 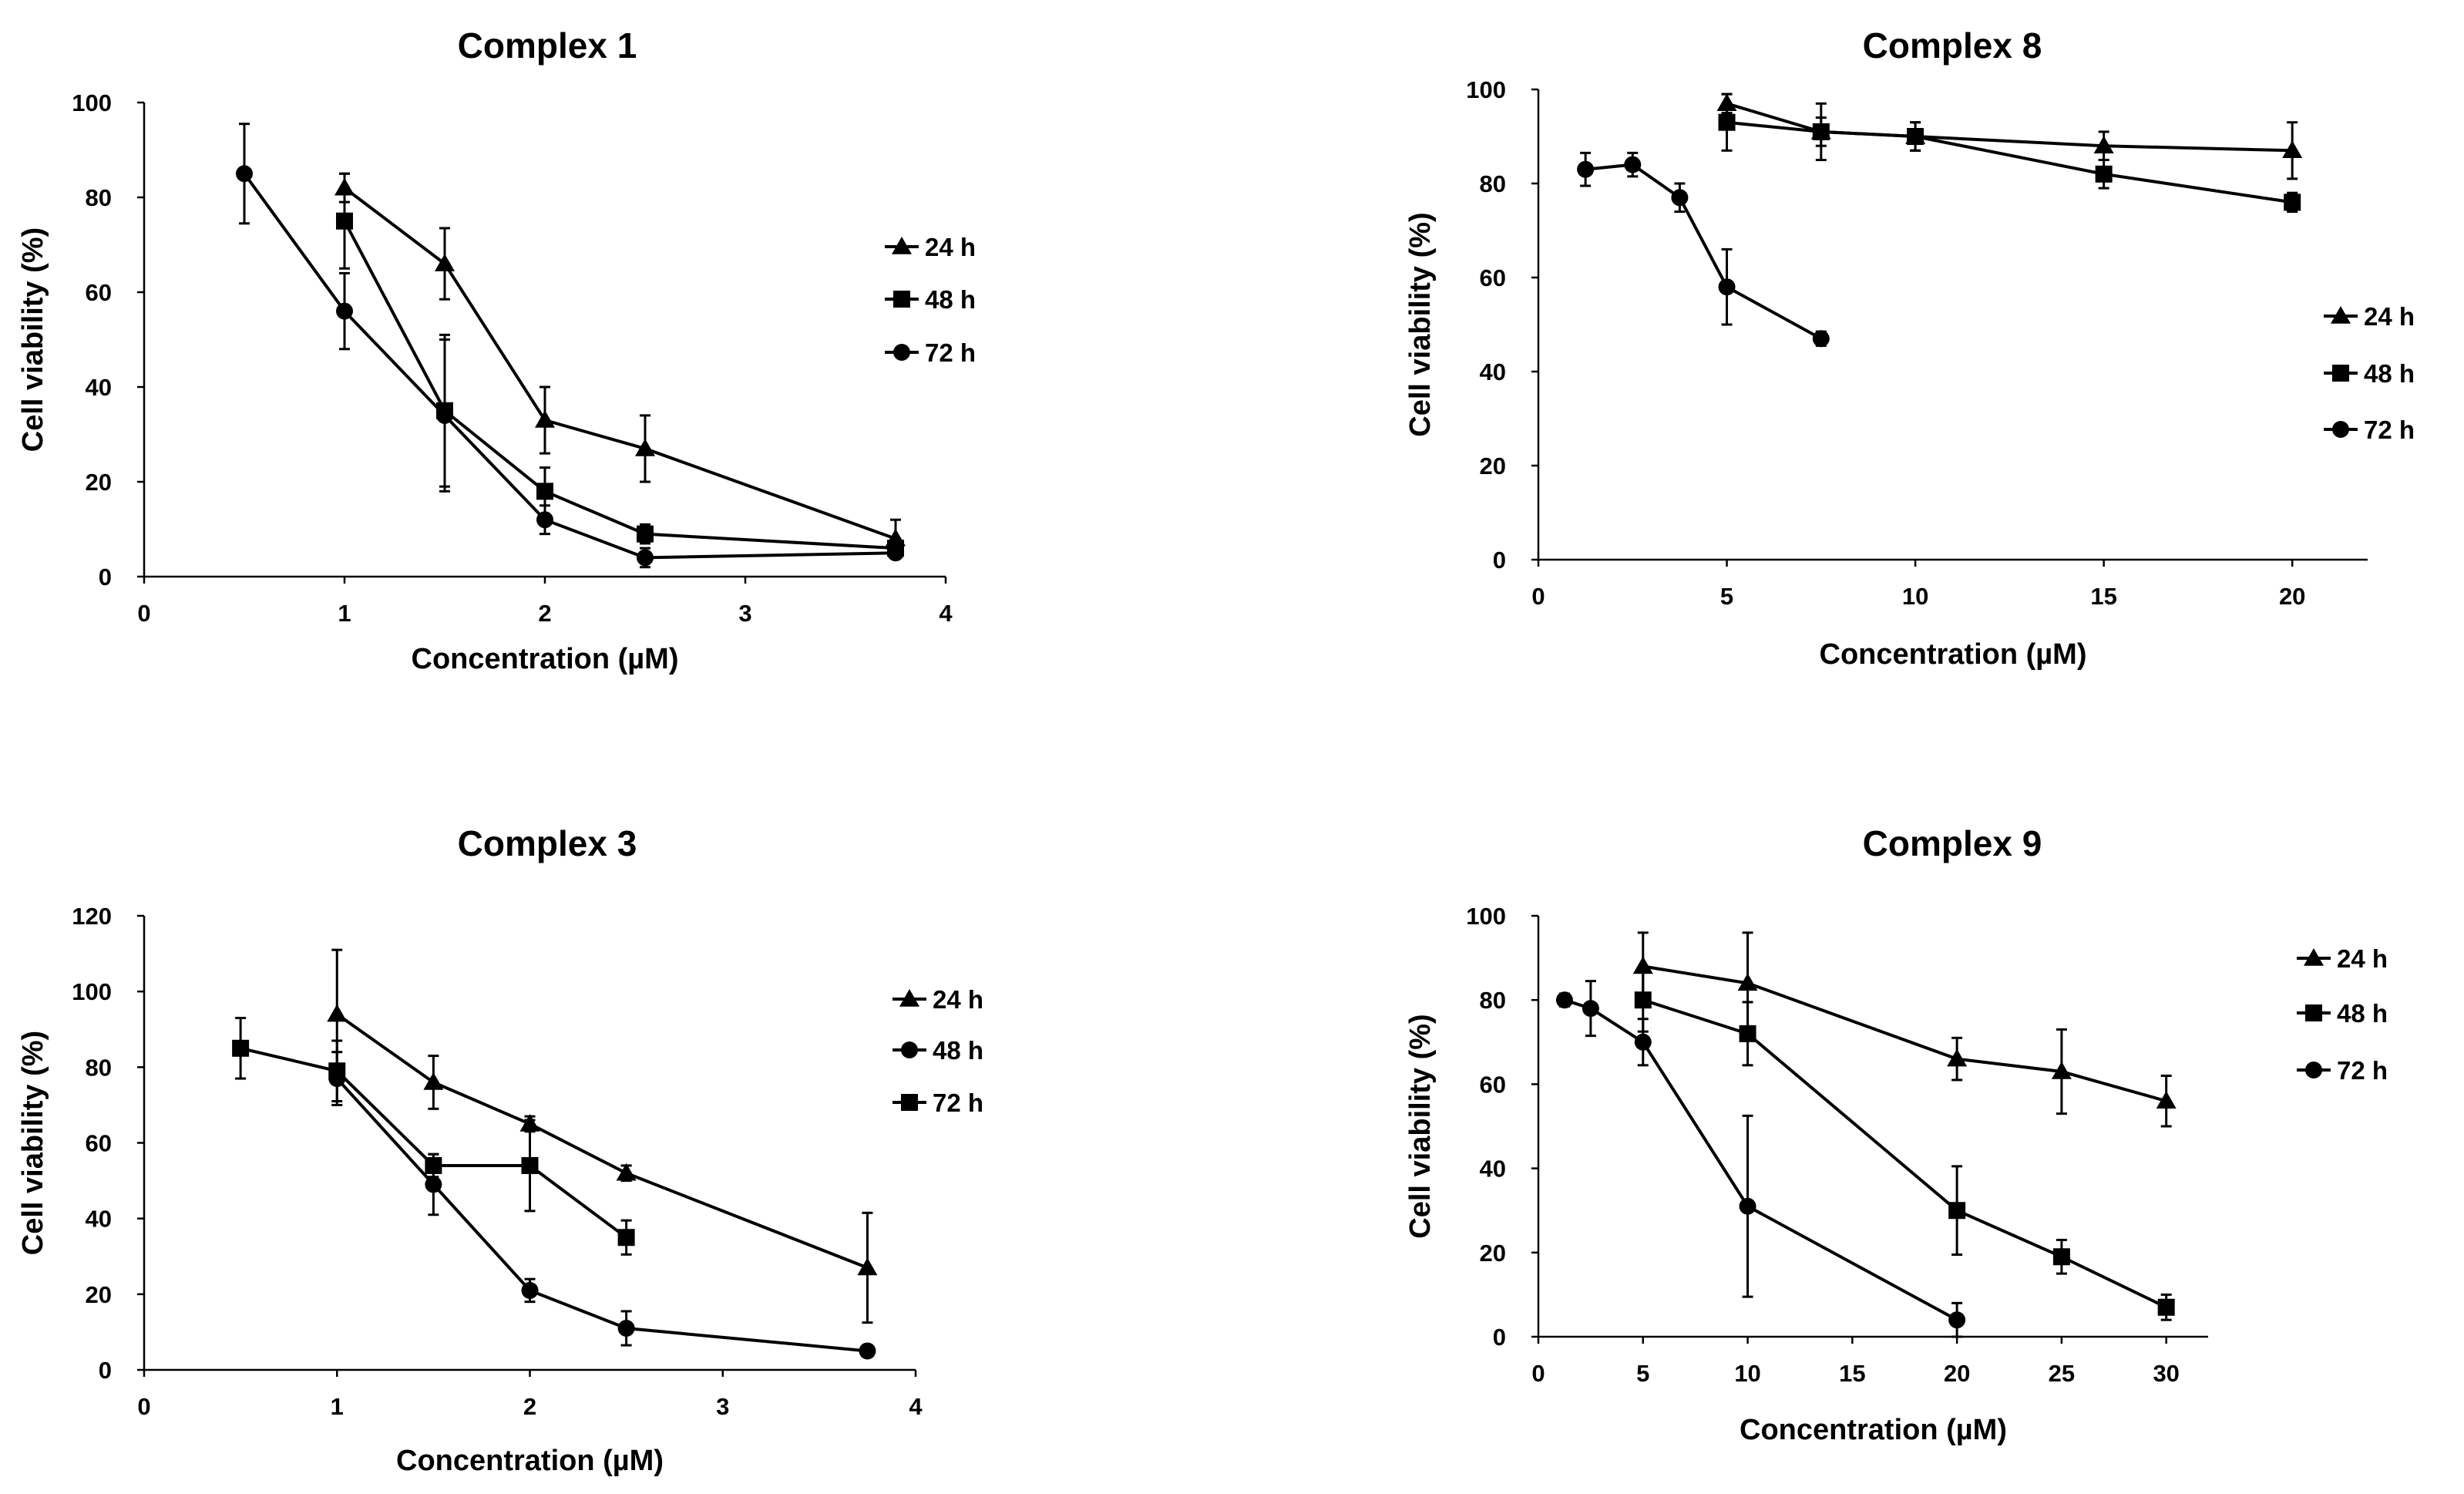 What do you see at coordinates (337, 1406) in the screenshot?
I see `x-tick-label: 1` at bounding box center [337, 1406].